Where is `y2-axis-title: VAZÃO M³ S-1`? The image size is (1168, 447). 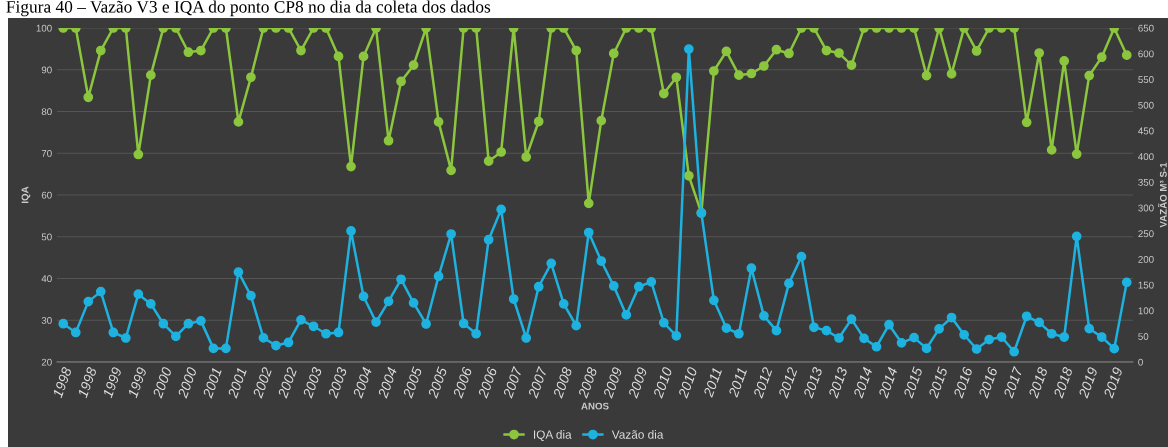 y2-axis-title: VAZÃO M³ S-1 is located at coordinates (1162, 195).